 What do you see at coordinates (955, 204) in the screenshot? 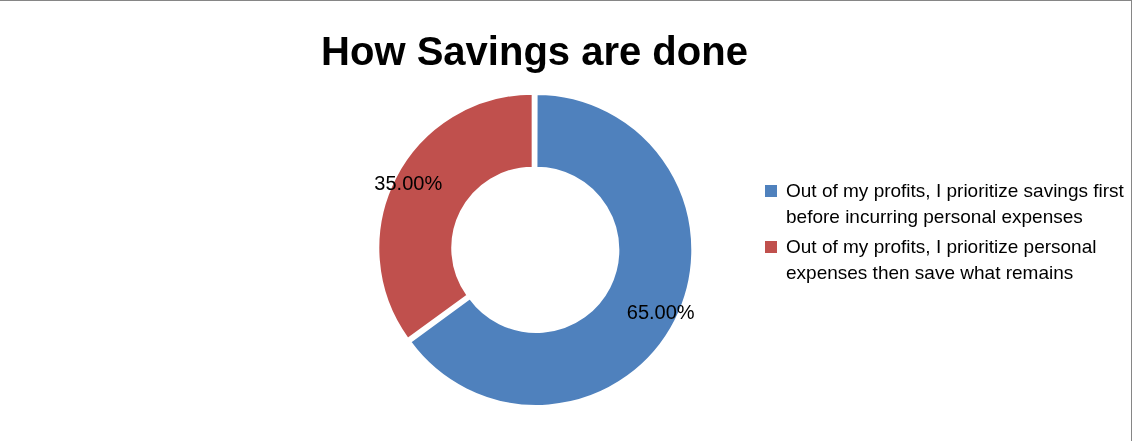
I see `legend-label: Out of my profits, I prioritize savings first before incurring personal expenses` at bounding box center [955, 204].